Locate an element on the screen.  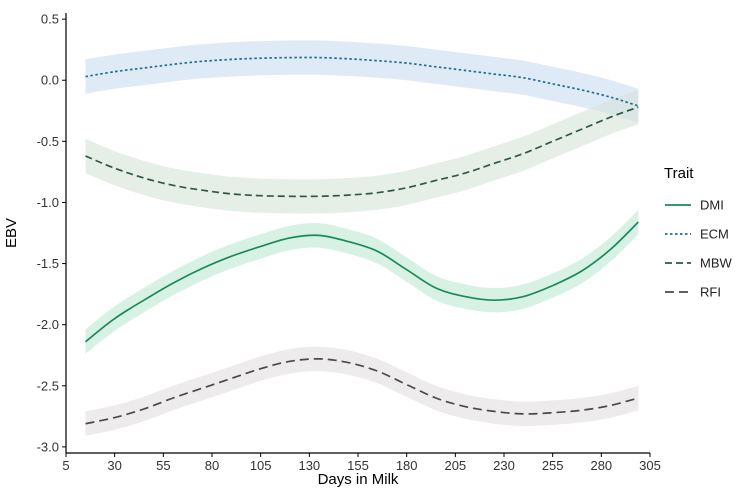
y-tick-label: 0.0 is located at coordinates (50, 80).